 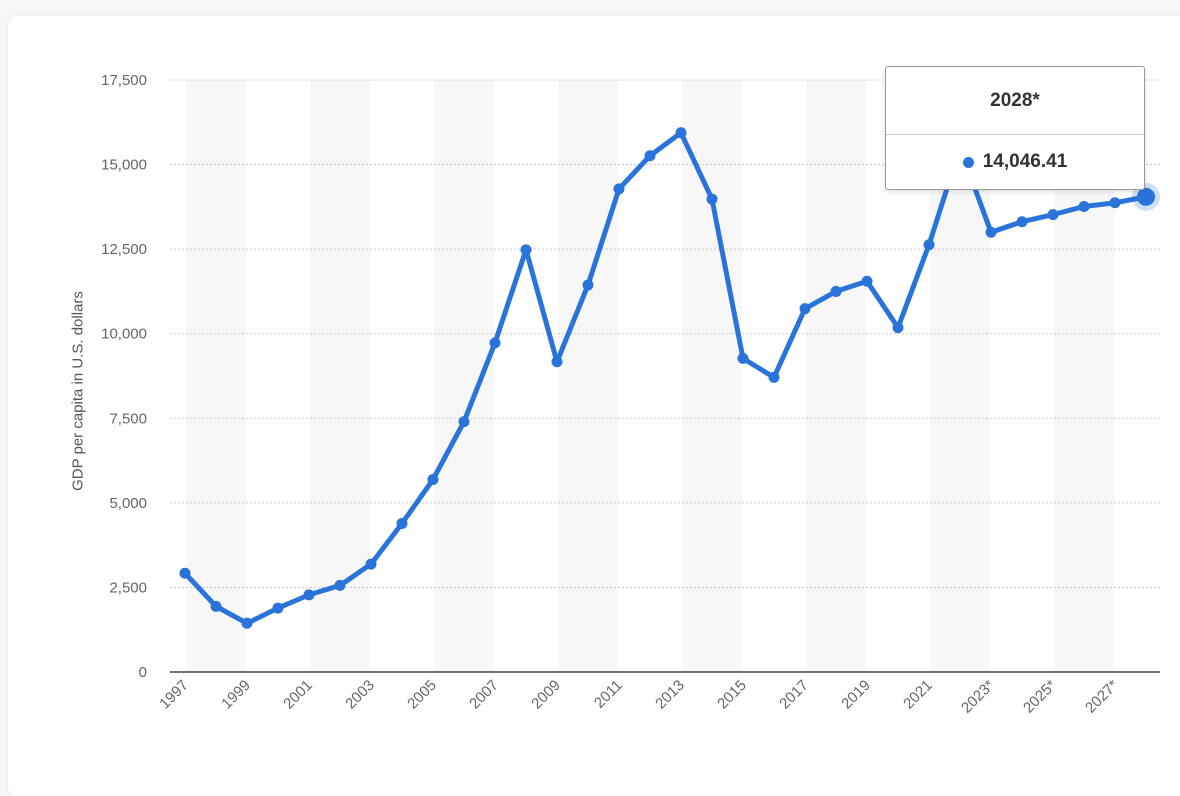 What do you see at coordinates (1015, 101) in the screenshot?
I see `tooltip-category: 2028*` at bounding box center [1015, 101].